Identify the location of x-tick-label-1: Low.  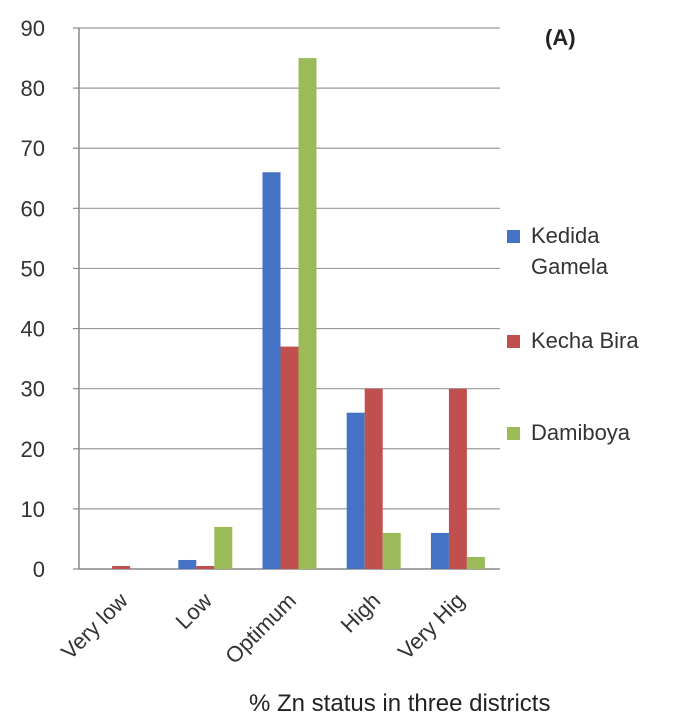
(194, 611).